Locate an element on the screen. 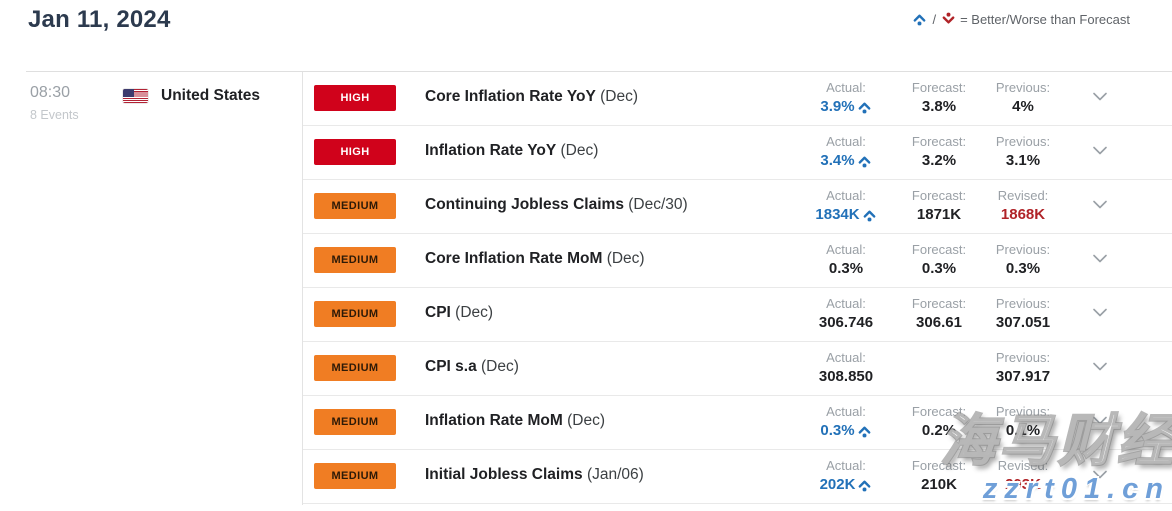 The height and width of the screenshot is (511, 1172). previous-column: Previous: 3.1% is located at coordinates (1023, 151).